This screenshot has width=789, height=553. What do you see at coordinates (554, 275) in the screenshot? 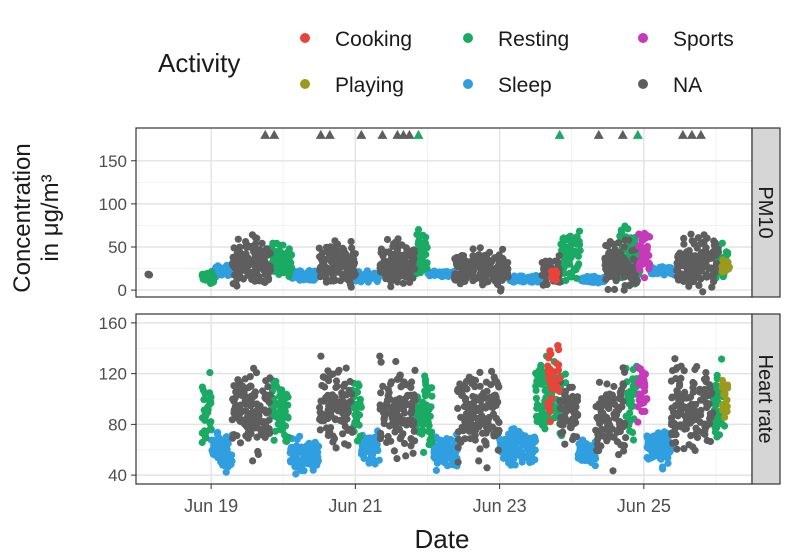
I see `segment-cooking` at bounding box center [554, 275].